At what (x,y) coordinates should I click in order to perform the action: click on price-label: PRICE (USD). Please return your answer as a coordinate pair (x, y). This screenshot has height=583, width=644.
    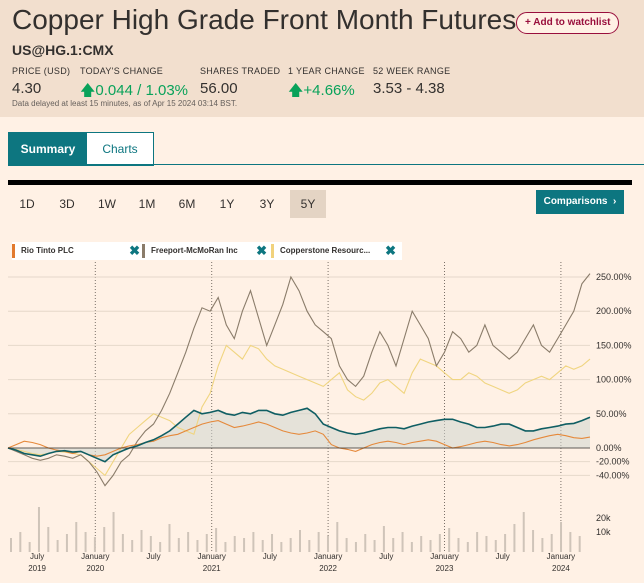
    Looking at the image, I should click on (41, 71).